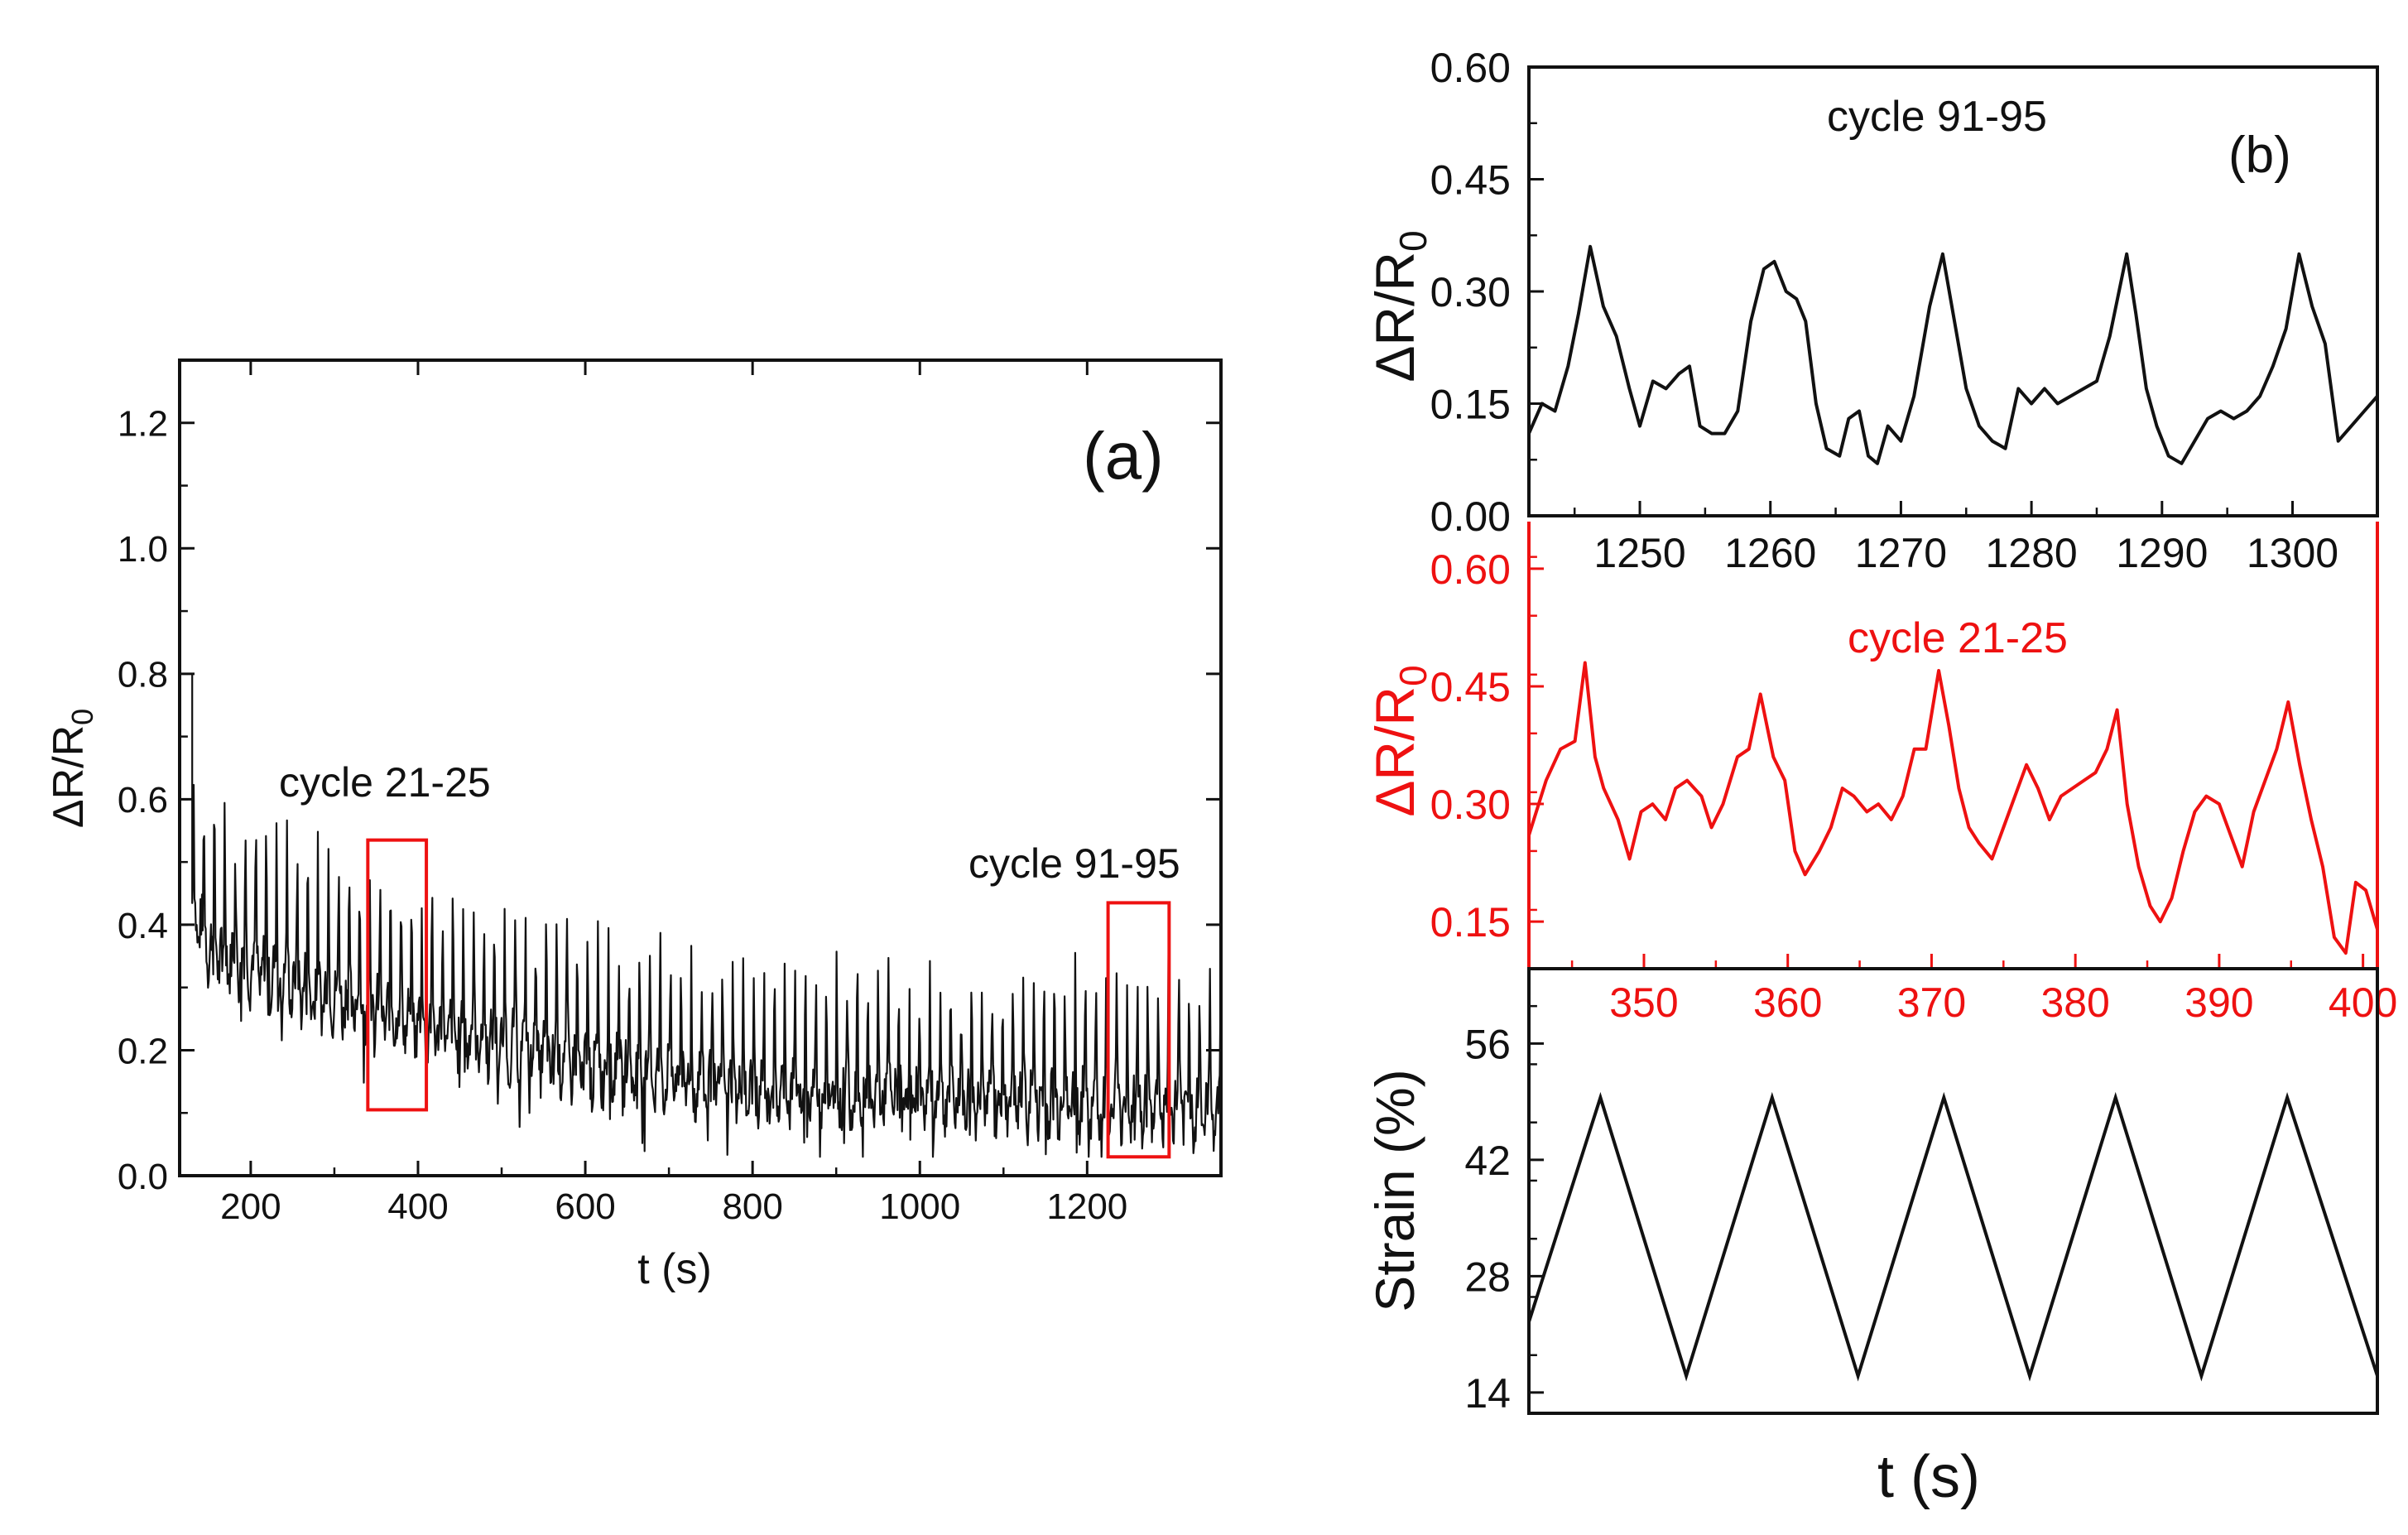  What do you see at coordinates (1639, 553) in the screenshot?
I see `x-tick-label: 1250` at bounding box center [1639, 553].